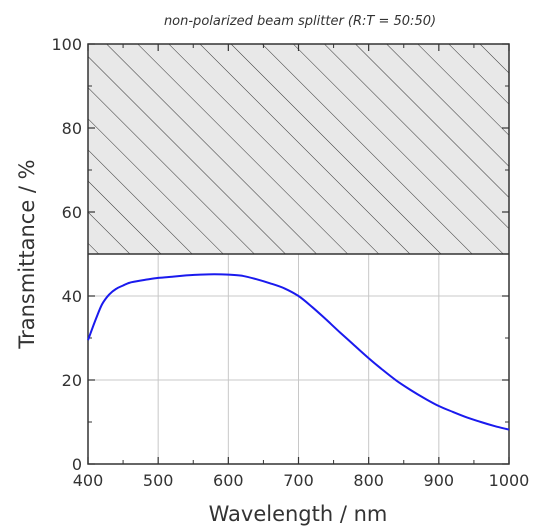  What do you see at coordinates (72, 128) in the screenshot?
I see `y-tick-label: 80` at bounding box center [72, 128].